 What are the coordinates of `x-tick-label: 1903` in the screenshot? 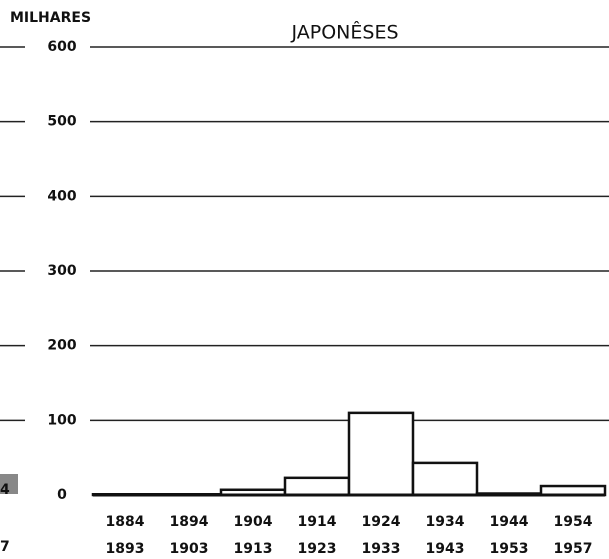 It's located at (189, 549).